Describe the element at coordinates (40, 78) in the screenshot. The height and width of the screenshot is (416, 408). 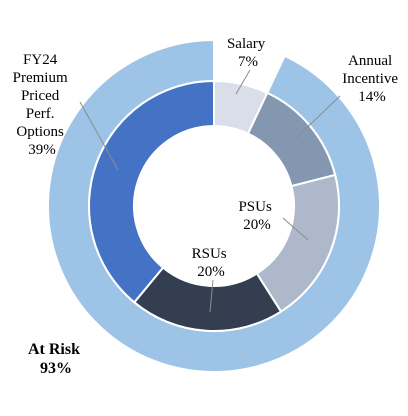
I see `options-label-line2: Premium` at that location.